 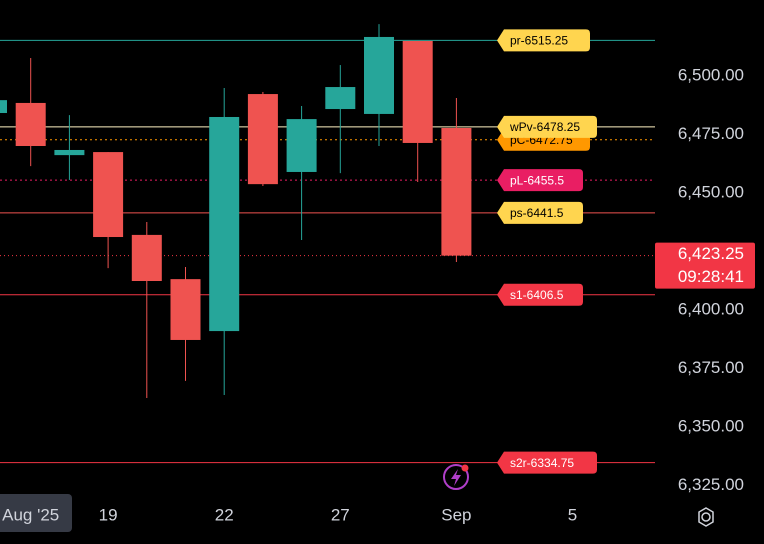 What do you see at coordinates (537, 180) in the screenshot?
I see `level-label: pL-6455.5` at bounding box center [537, 180].